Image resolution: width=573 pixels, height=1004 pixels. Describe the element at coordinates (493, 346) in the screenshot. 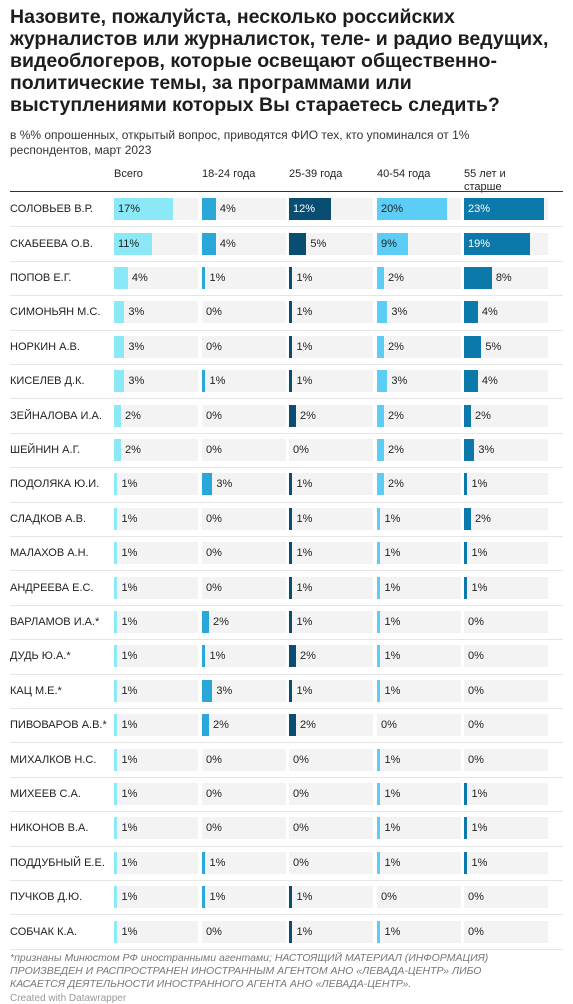

I see `value-label: 5%` at that location.